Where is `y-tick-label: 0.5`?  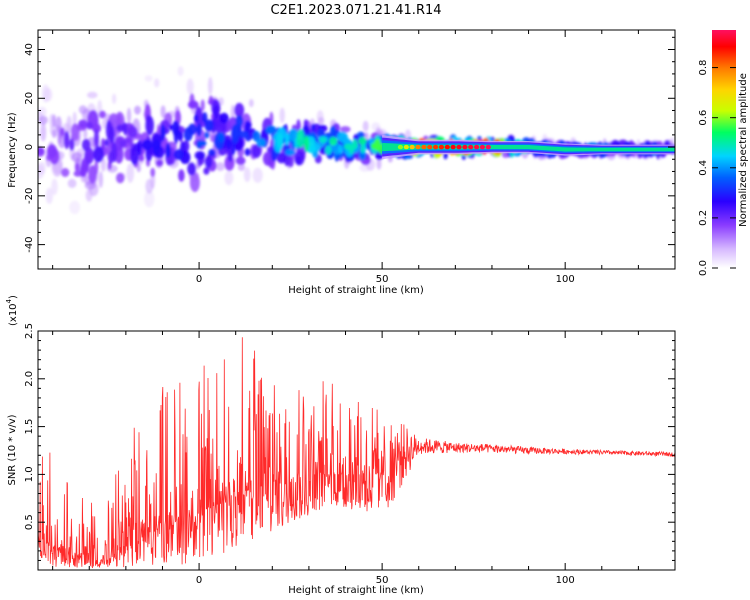 y-tick-label: 0.5 is located at coordinates (29, 522).